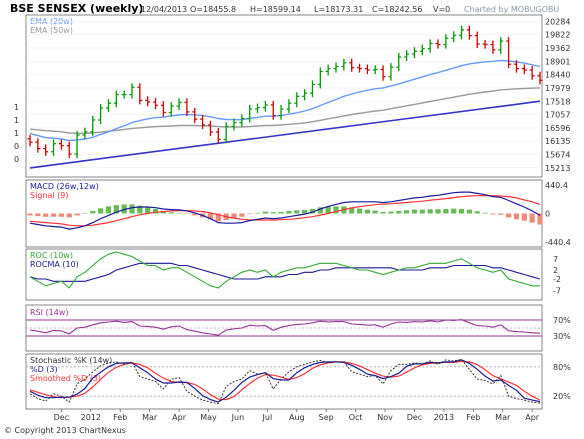 This screenshot has width=584, height=439. What do you see at coordinates (532, 417) in the screenshot?
I see `x-tick-label: Apr` at bounding box center [532, 417].